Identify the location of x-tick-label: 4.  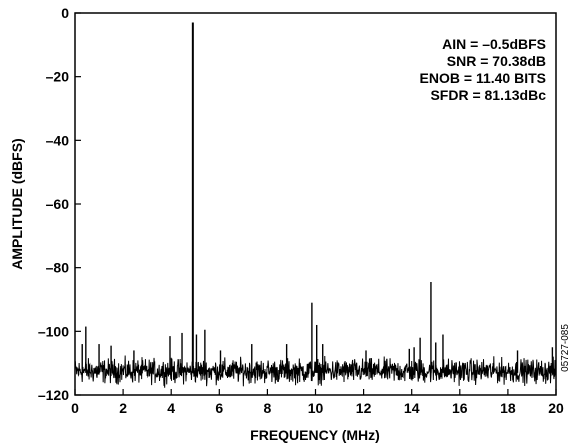
(171, 408).